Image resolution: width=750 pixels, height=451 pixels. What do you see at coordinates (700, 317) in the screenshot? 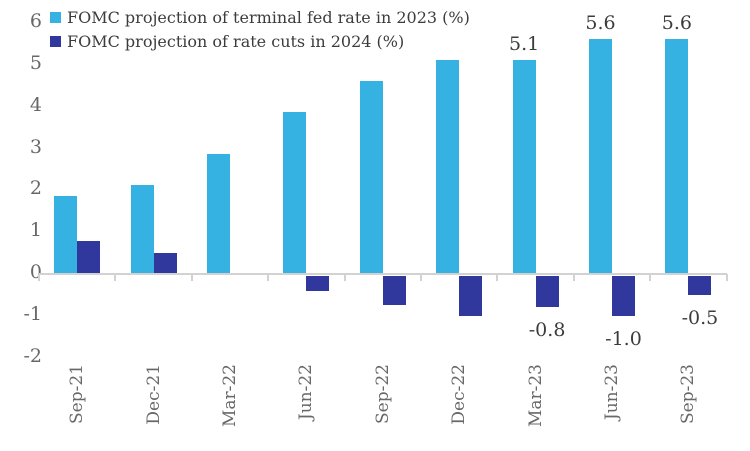
I see `bar-value-label: -0.5` at bounding box center [700, 317].